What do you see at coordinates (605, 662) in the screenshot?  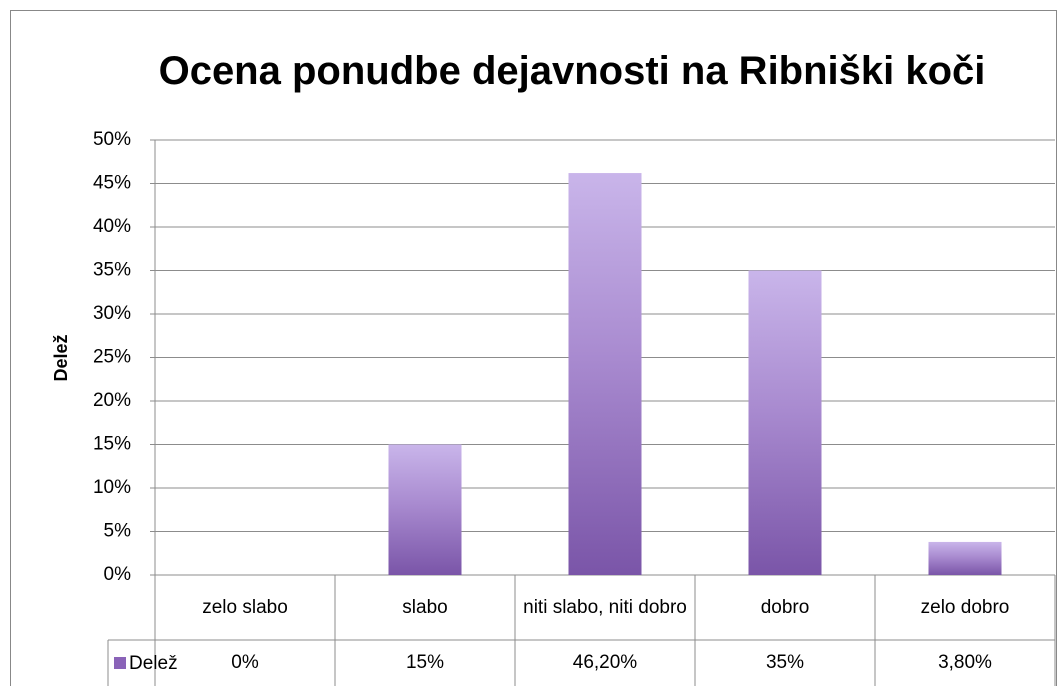 I see `value-cell: 46,20%` at bounding box center [605, 662].